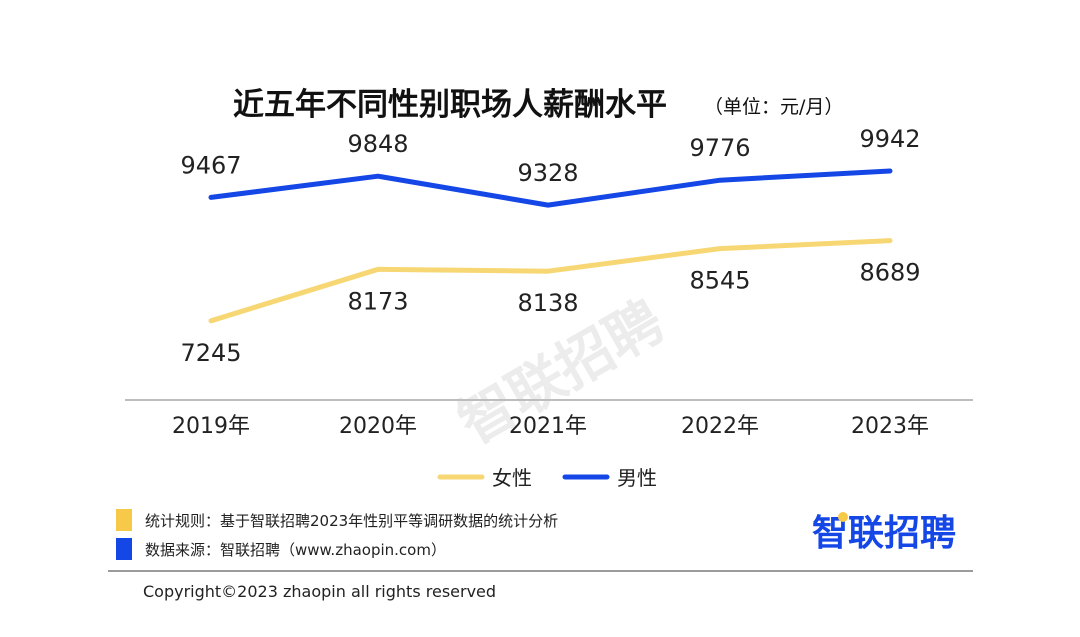 The height and width of the screenshot is (637, 1080). What do you see at coordinates (378, 426) in the screenshot?
I see `x-tick-1: 2020年` at bounding box center [378, 426].